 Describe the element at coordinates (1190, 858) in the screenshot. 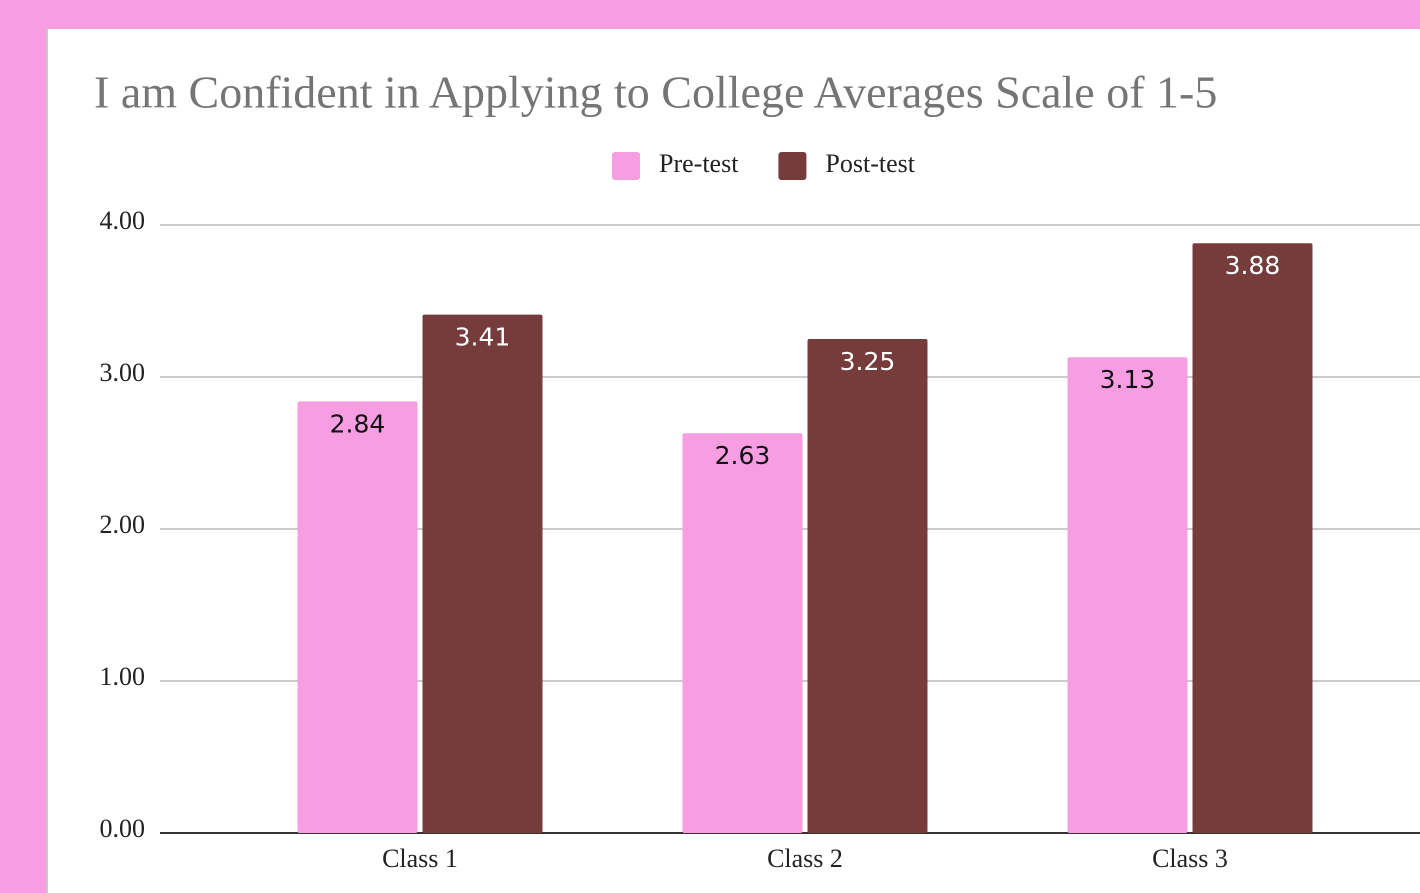

I see `x-tick-label: Class 3` at that location.